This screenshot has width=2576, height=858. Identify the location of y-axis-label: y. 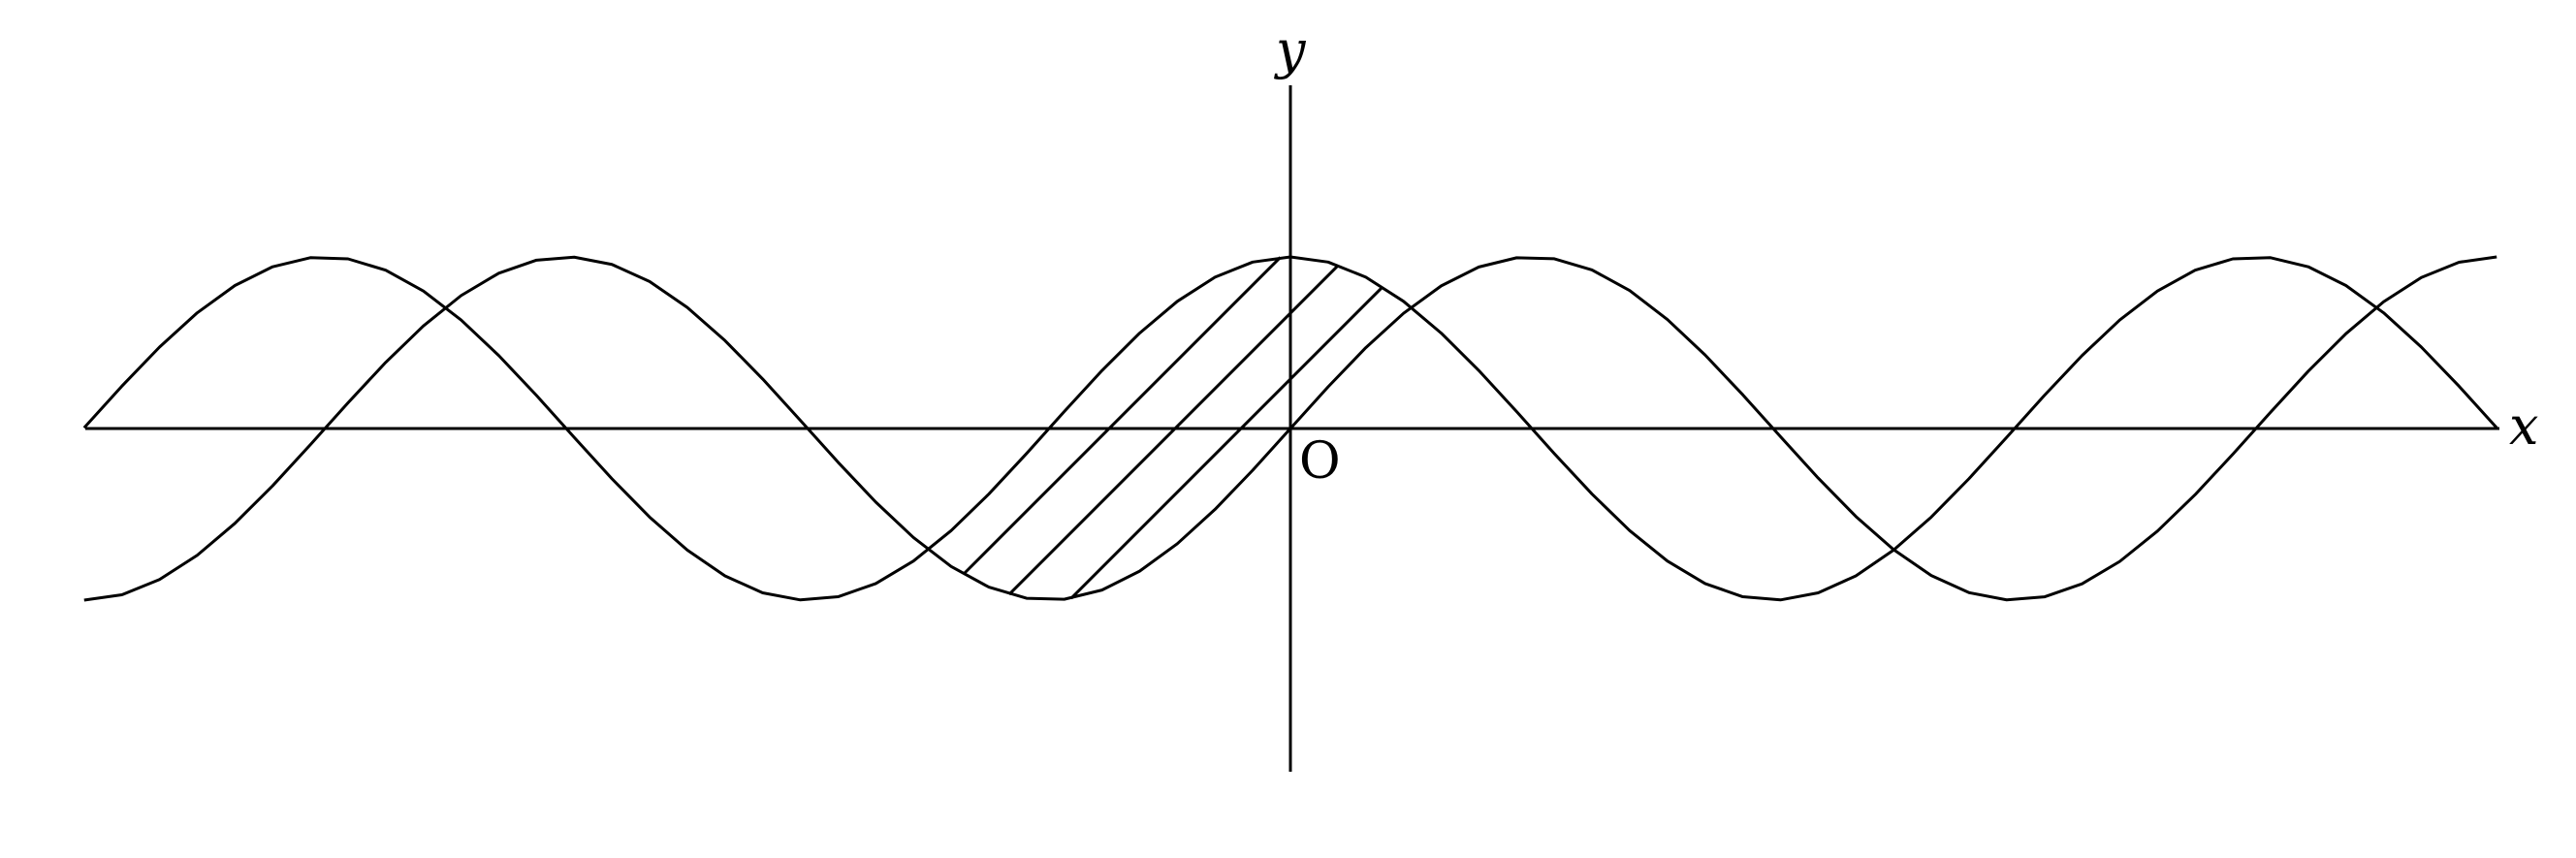
(1291, 49).